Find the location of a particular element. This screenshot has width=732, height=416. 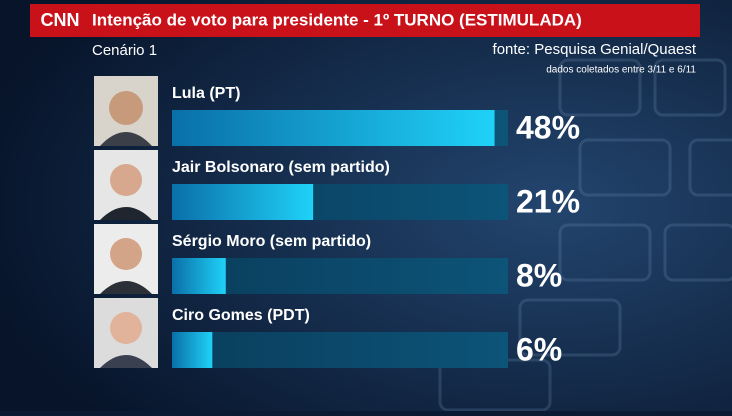

header-bar is located at coordinates (365, 20).